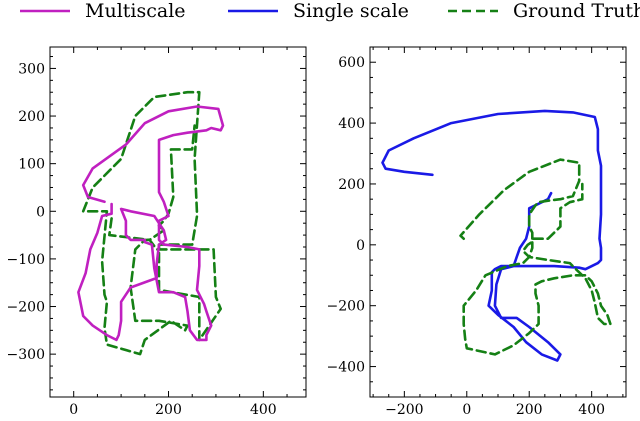 The image size is (640, 421). I want to click on legend: Multiscale Single scale Ground Truth, so click(330, 11).